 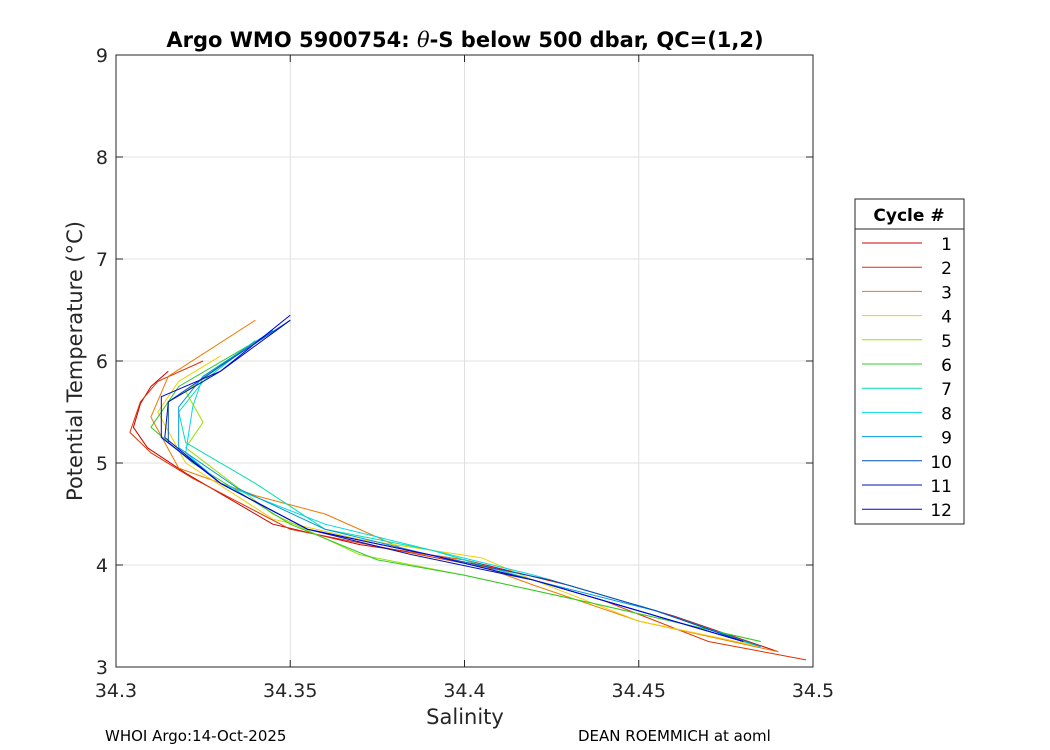 I want to click on x-tick-label: 34.3, so click(x=116, y=691).